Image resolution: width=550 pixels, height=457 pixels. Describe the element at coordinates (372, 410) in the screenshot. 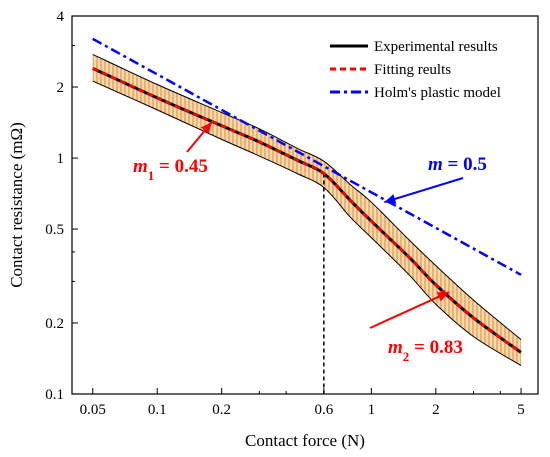

I see `x-tick-label: 1` at that location.